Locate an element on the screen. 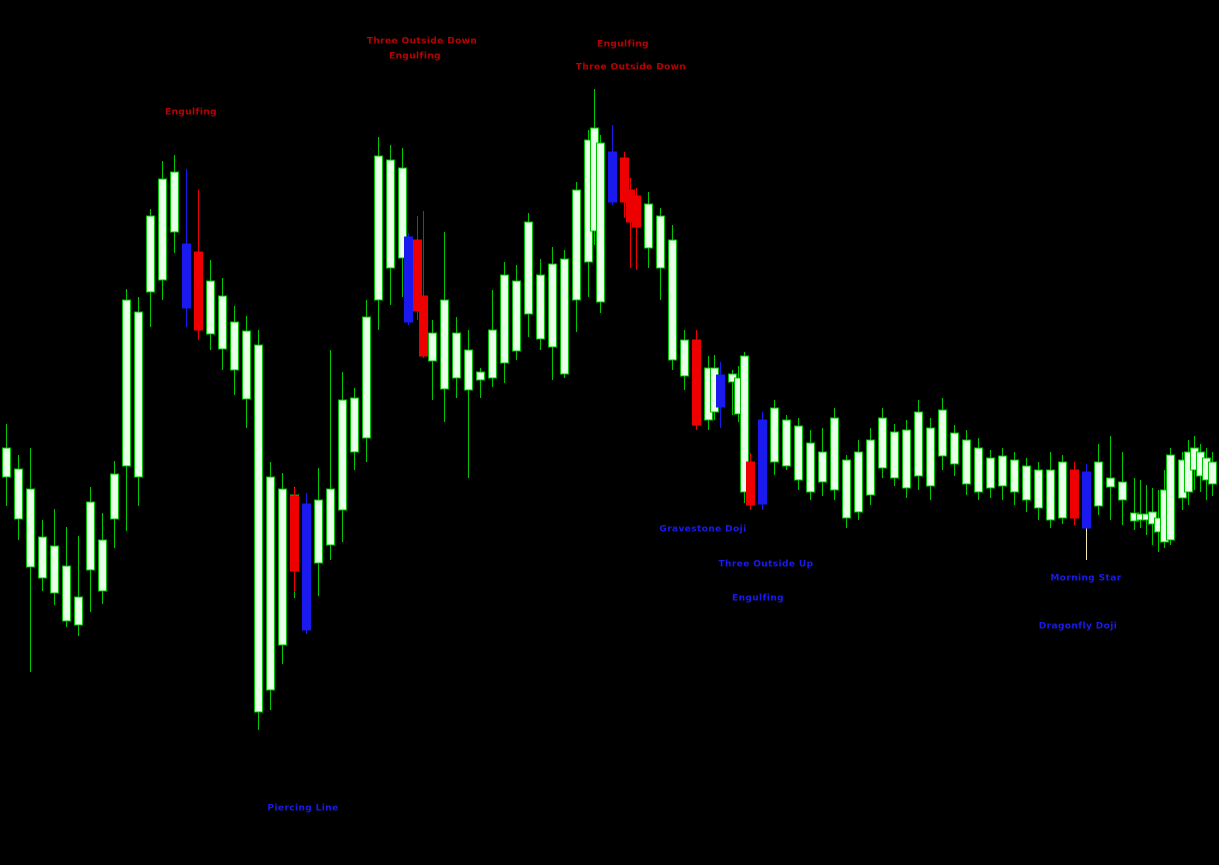  pattern-label-dragonfly-doji: Dragonfly Doji is located at coordinates (1078, 626).